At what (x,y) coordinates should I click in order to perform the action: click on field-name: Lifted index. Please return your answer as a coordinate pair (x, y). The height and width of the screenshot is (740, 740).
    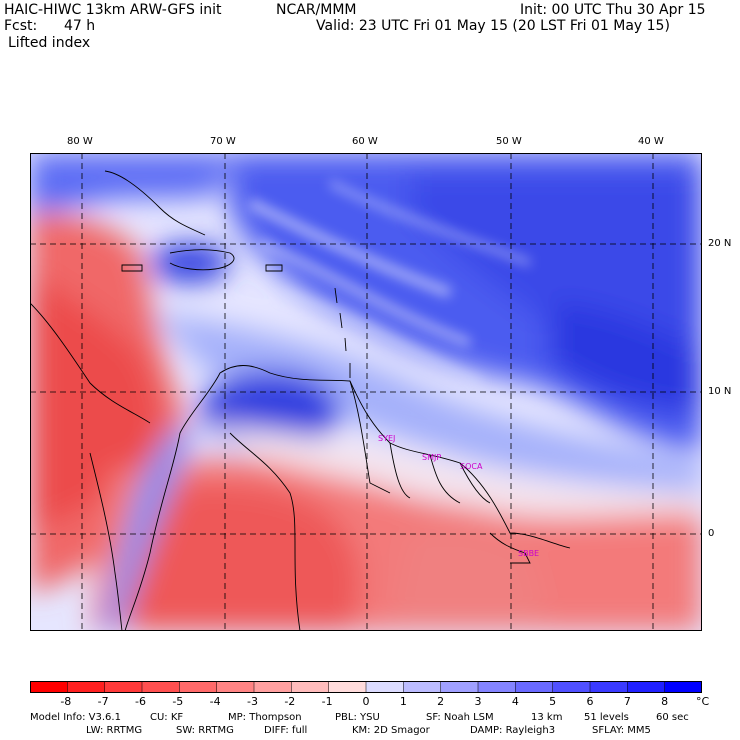
    Looking at the image, I should click on (49, 43).